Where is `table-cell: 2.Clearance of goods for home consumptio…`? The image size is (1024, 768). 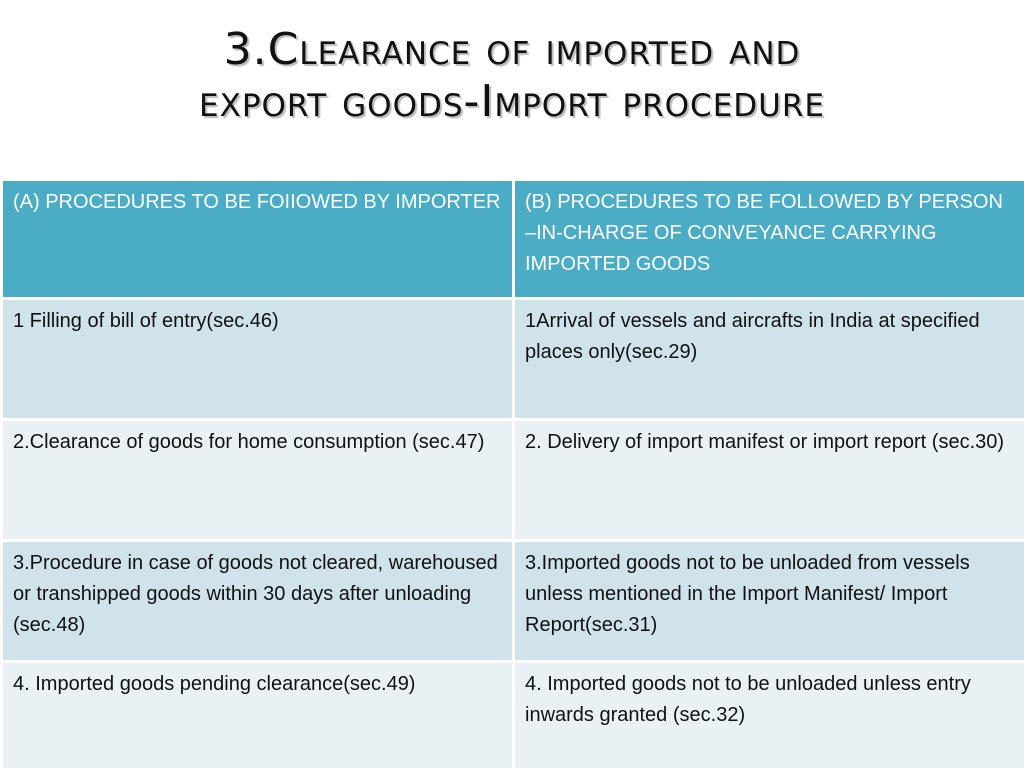 table-cell: 2.Clearance of goods for home consumptio… is located at coordinates (257, 480).